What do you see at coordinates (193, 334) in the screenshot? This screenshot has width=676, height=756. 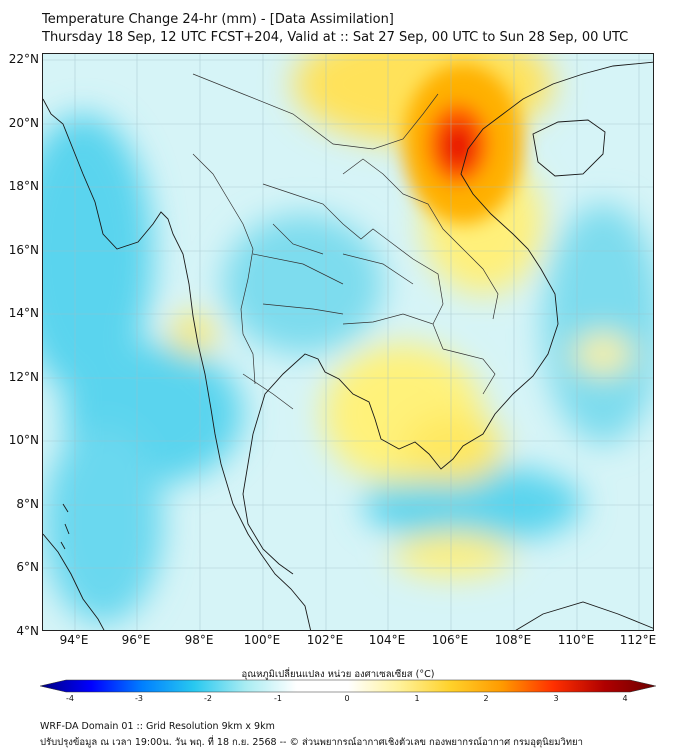 I see `west-coast-warm-zone` at bounding box center [193, 334].